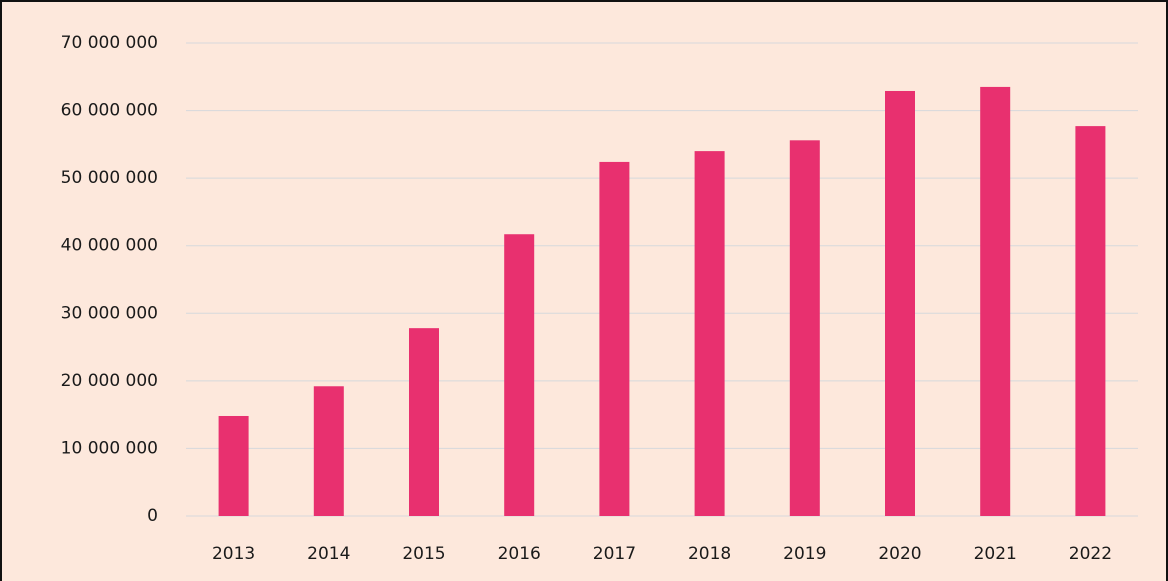 The height and width of the screenshot is (581, 1168). I want to click on x-tick-label: 2018, so click(709, 554).